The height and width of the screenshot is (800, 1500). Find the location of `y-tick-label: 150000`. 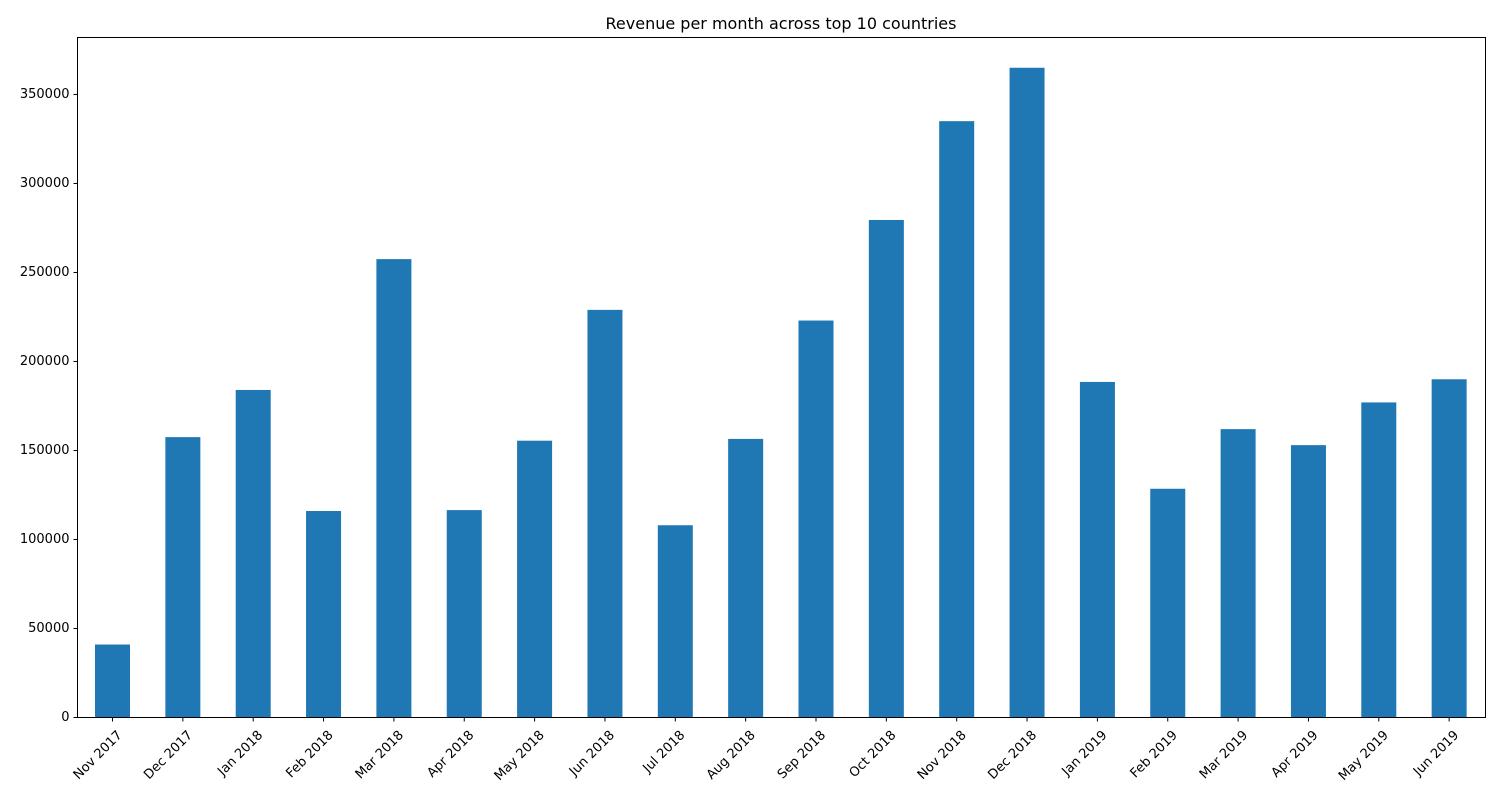

y-tick-label: 150000 is located at coordinates (45, 450).